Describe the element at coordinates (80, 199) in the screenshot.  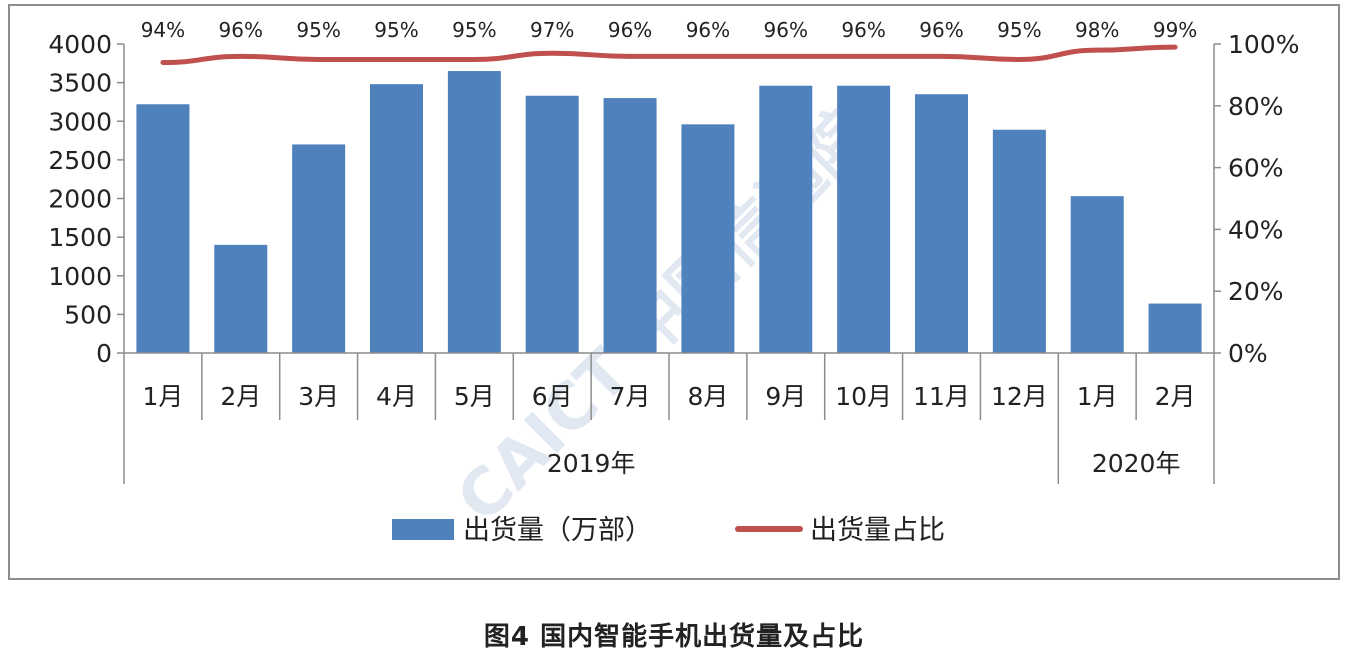
I see `y-left-tick-label: 2000` at that location.